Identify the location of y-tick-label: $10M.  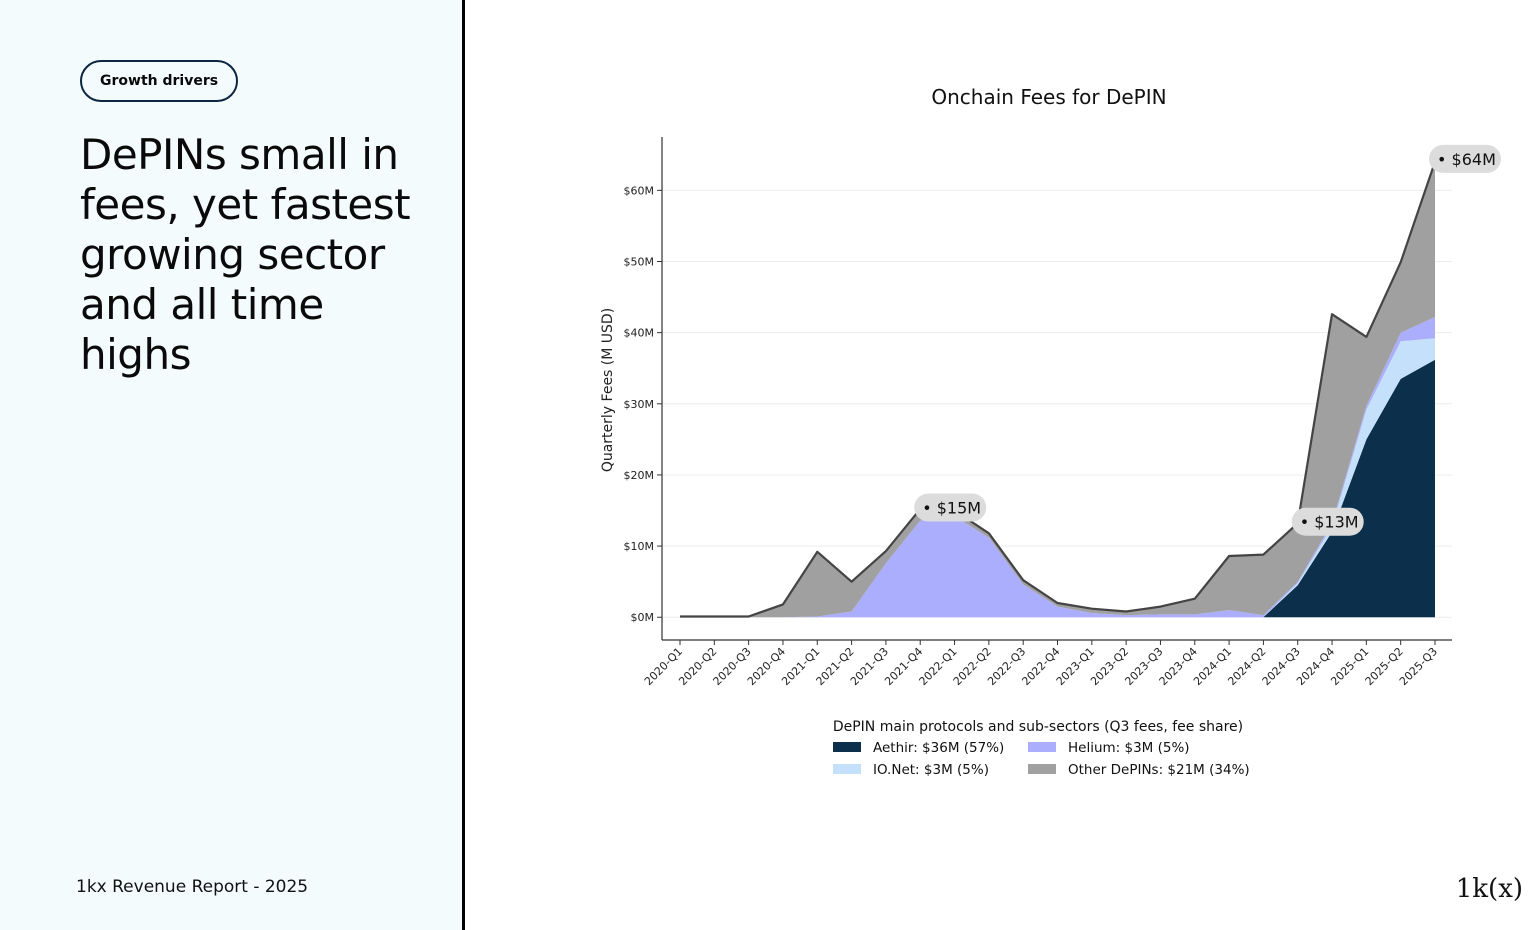
(639, 546).